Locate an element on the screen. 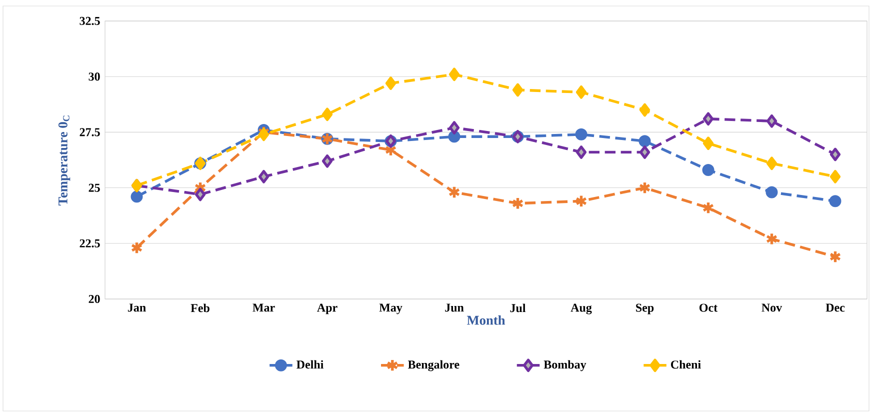 The image size is (872, 414). x-tick-label: Aug is located at coordinates (581, 309).